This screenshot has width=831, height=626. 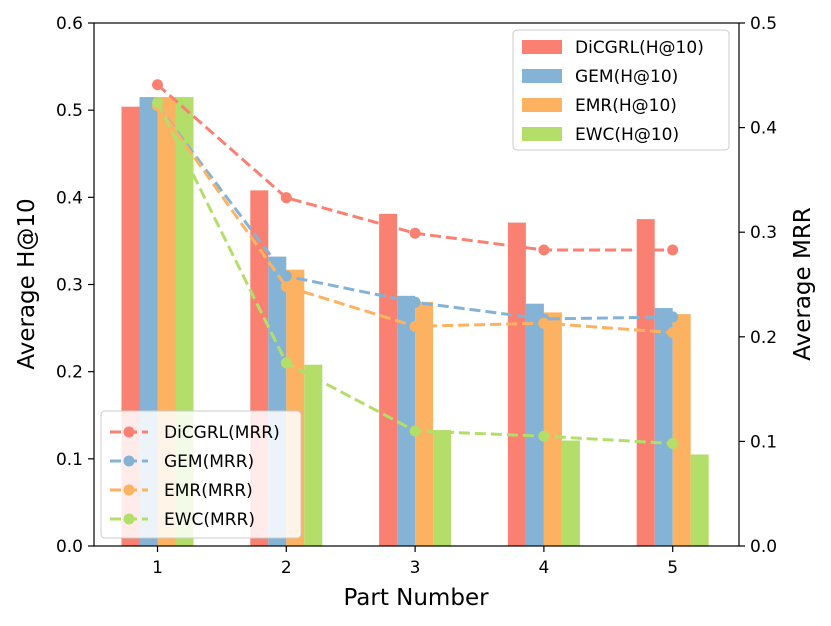 What do you see at coordinates (416, 598) in the screenshot?
I see `x-axis-title: Part Number` at bounding box center [416, 598].